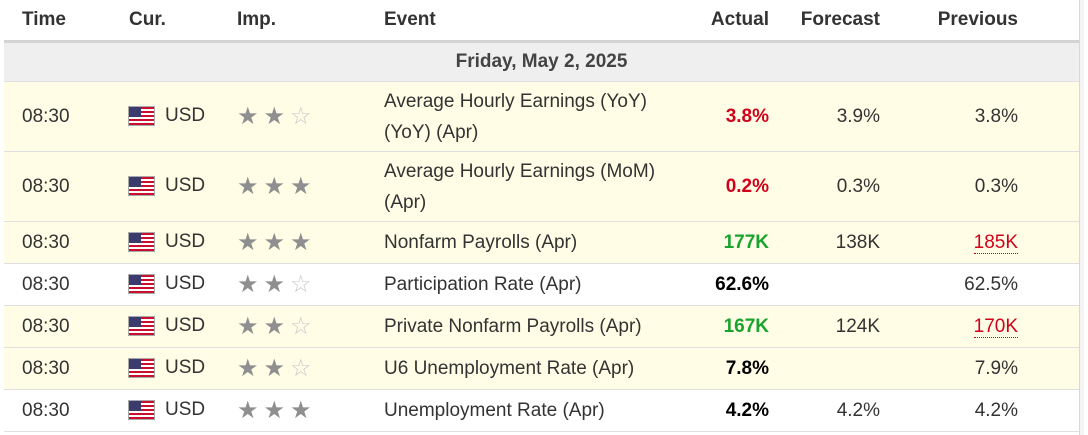 The width and height of the screenshot is (1088, 435). Describe the element at coordinates (481, 242) in the screenshot. I see `event-name-line1: Nonfarm Payrolls (Apr)` at that location.